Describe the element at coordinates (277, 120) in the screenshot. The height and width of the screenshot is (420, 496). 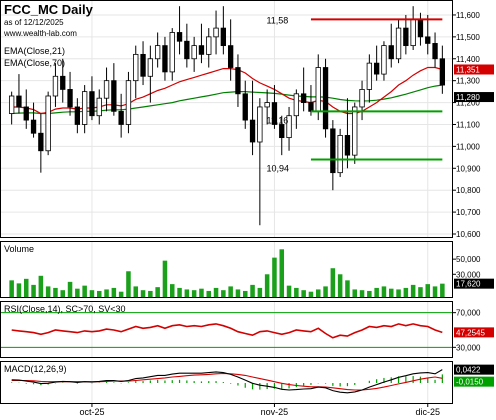
I see `level-label-11-16: 11,16` at that location.